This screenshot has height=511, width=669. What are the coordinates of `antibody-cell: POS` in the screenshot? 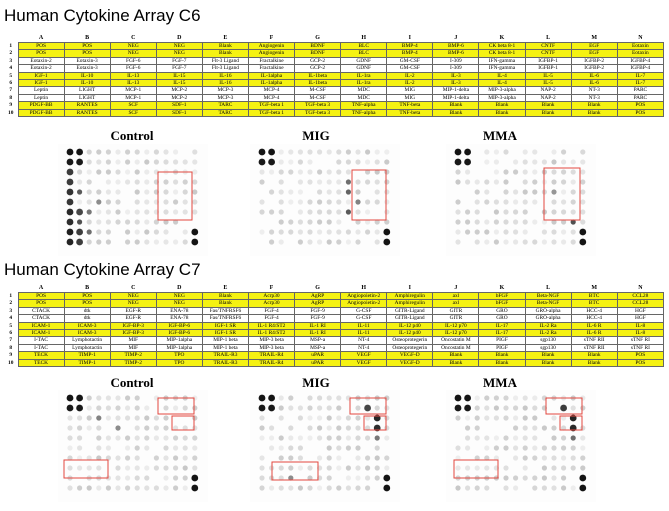 It's located at (41, 46).